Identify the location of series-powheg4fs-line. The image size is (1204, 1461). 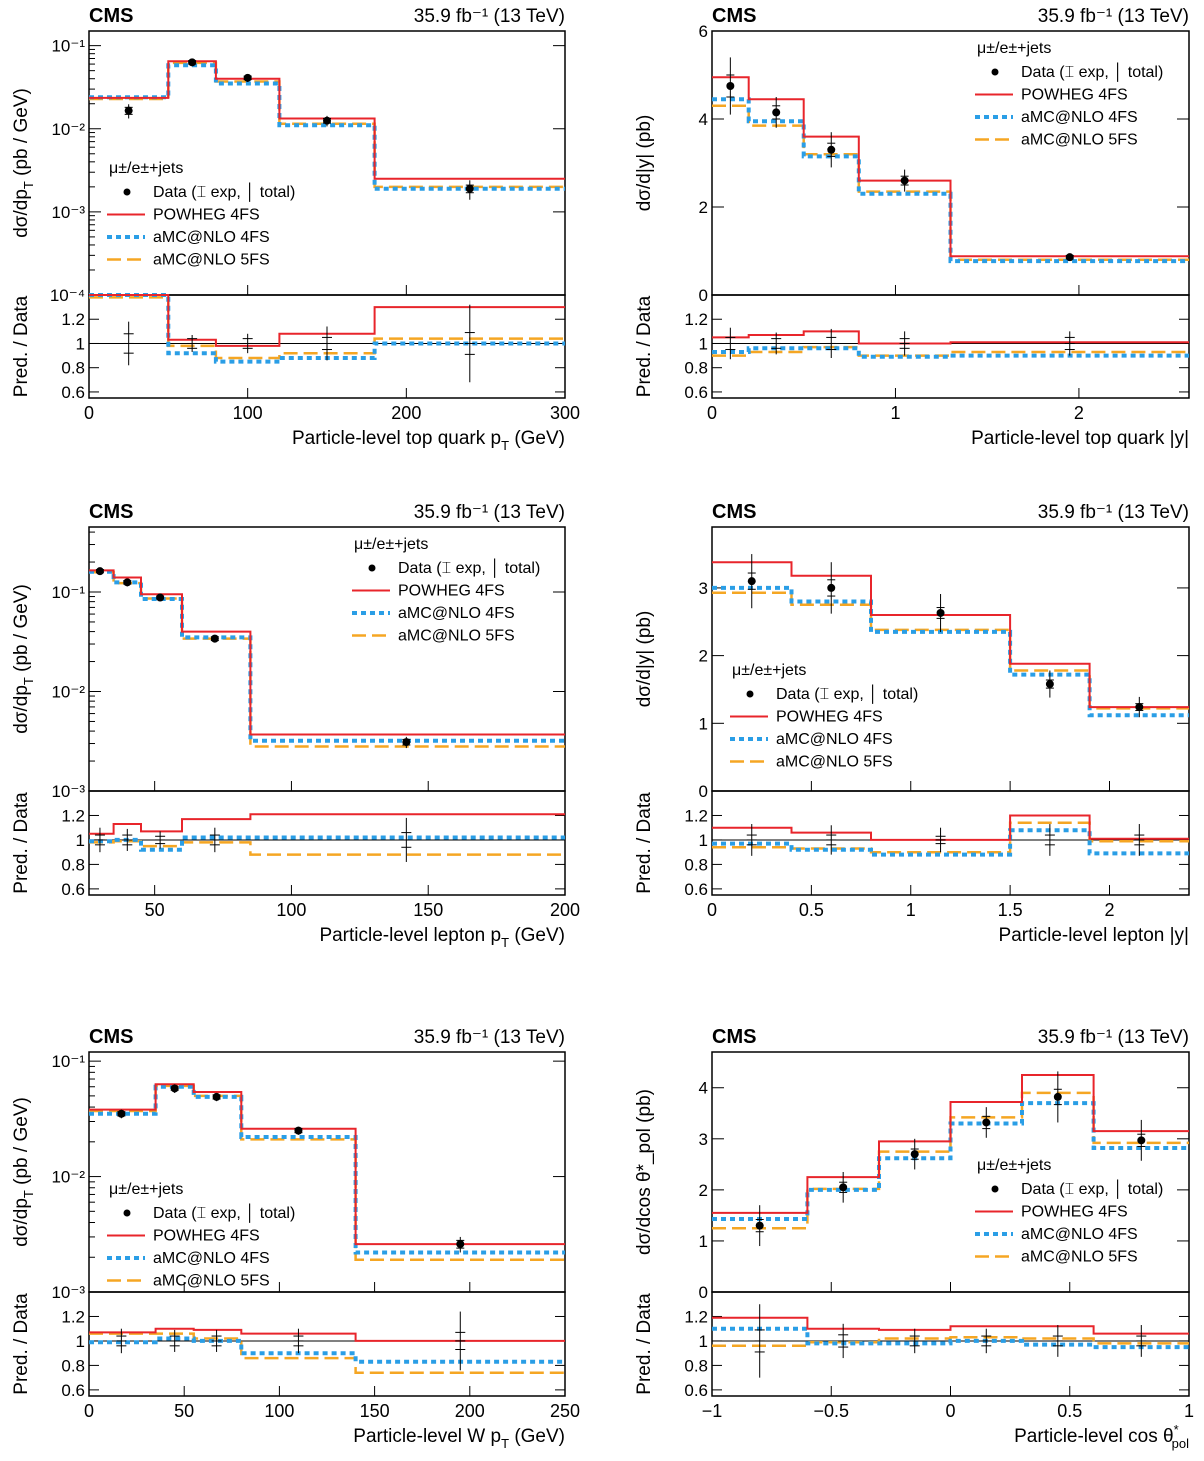
(950, 167).